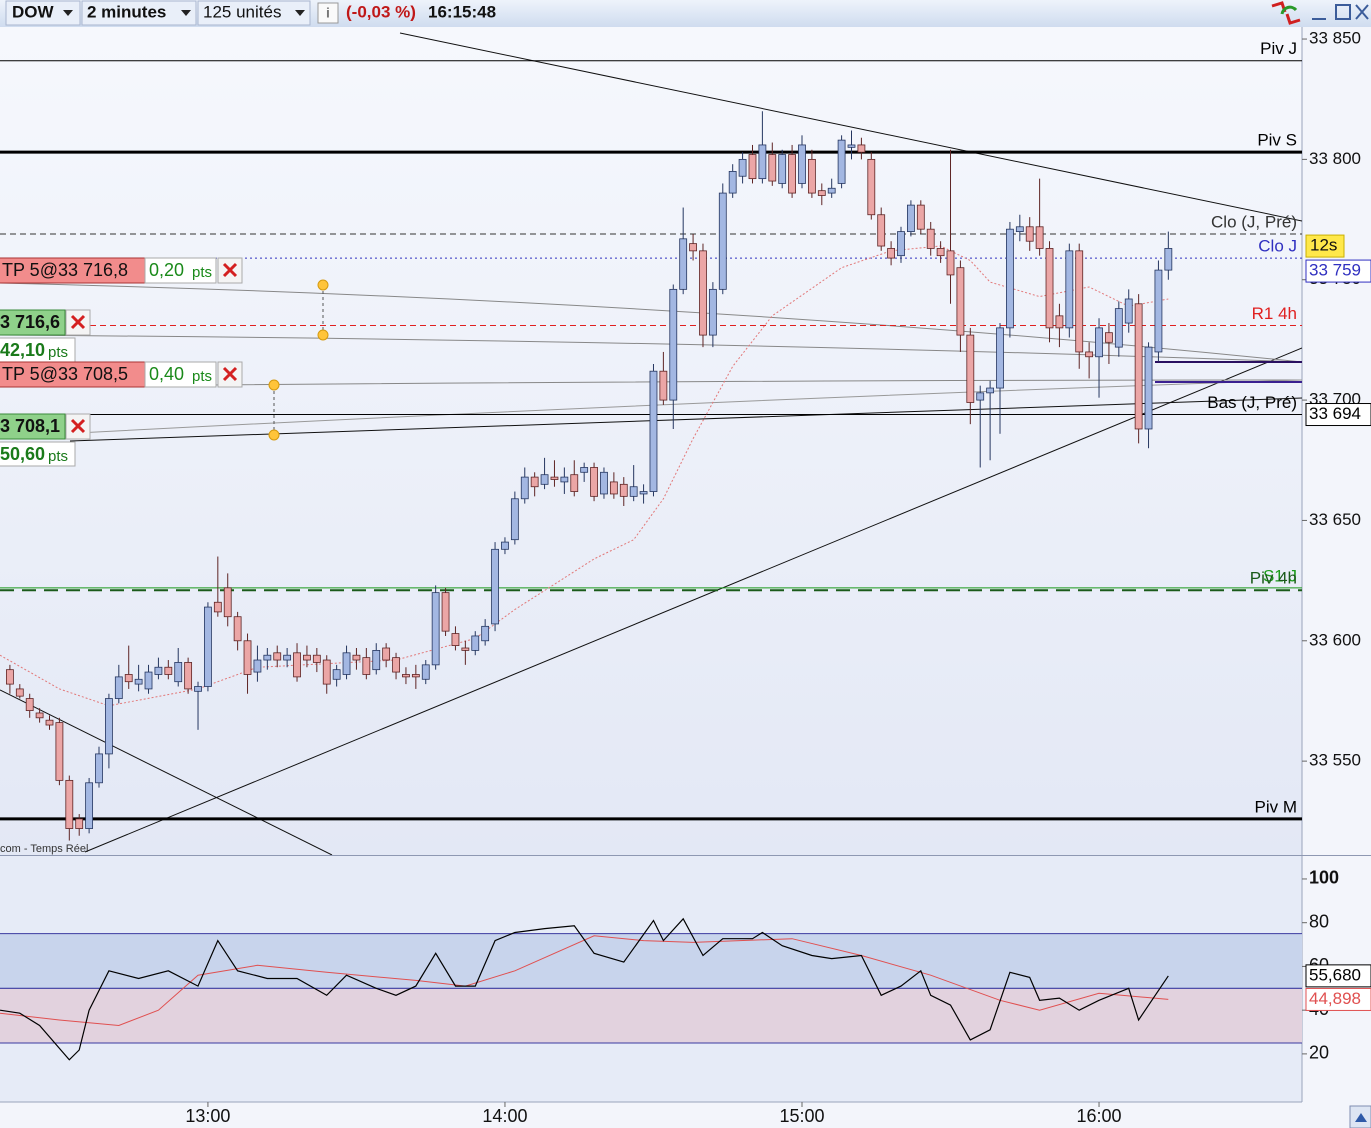  Describe the element at coordinates (1319, 921) in the screenshot. I see `rsi-tick-label: 80` at that location.